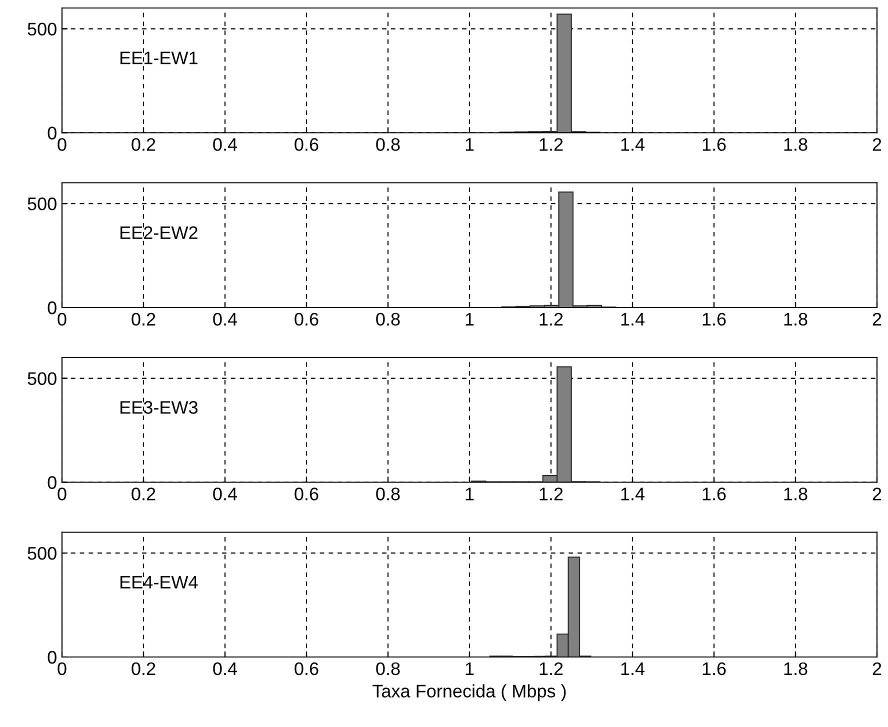  What do you see at coordinates (469, 693) in the screenshot?
I see `x-axis-title: Taxa Fornecida ( Mbps )` at bounding box center [469, 693].